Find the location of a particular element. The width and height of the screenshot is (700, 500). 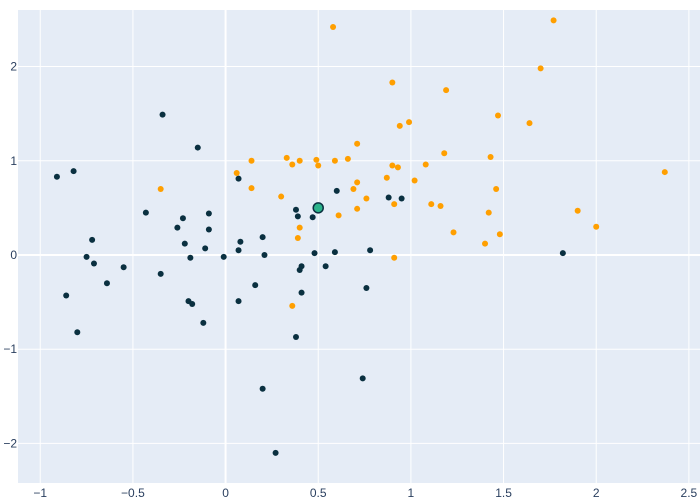

highlighted-data-point is located at coordinates (318, 208).